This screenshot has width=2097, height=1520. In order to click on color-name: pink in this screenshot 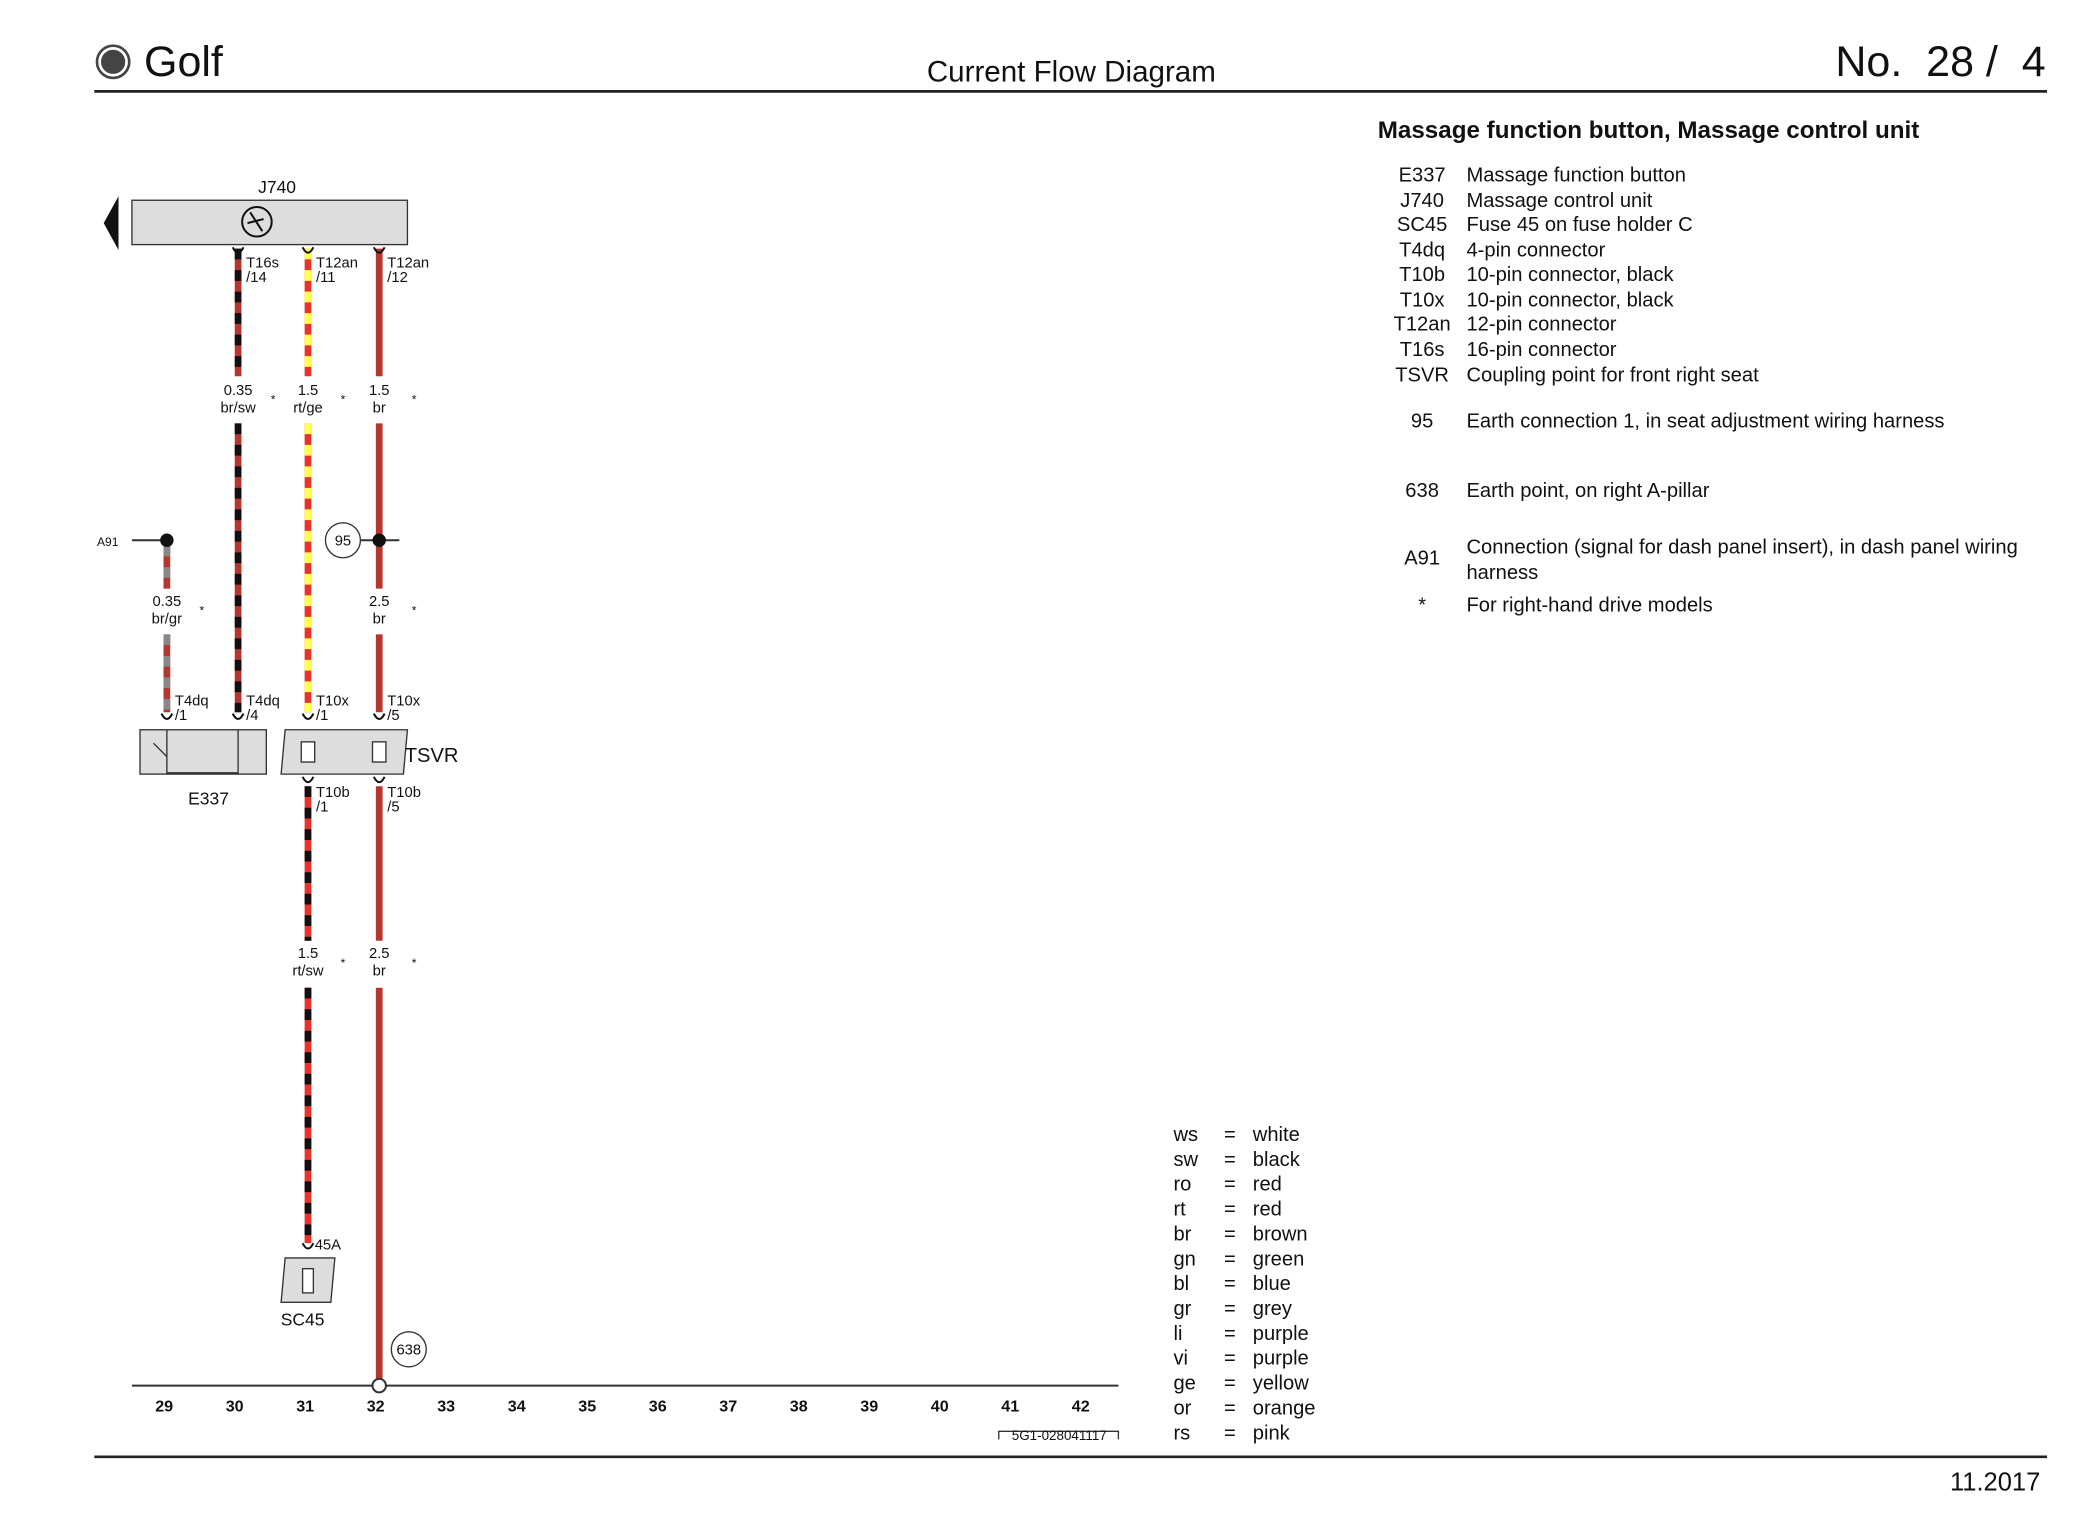, I will do `click(1272, 1433)`.